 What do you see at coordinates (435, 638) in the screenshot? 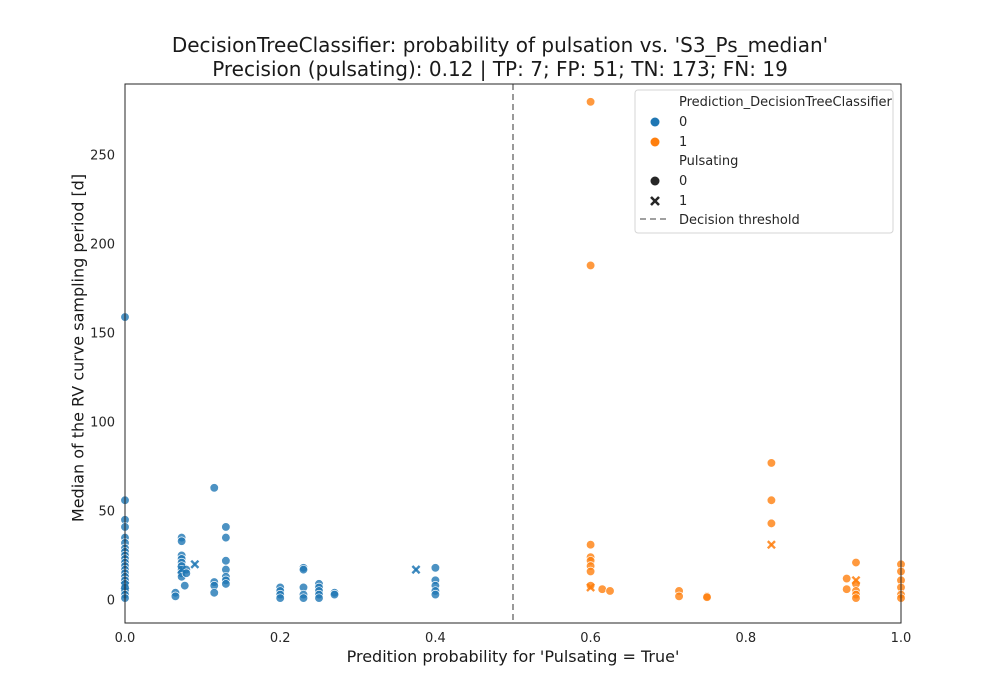
I see `x-tick-label: 0.4` at bounding box center [435, 638].